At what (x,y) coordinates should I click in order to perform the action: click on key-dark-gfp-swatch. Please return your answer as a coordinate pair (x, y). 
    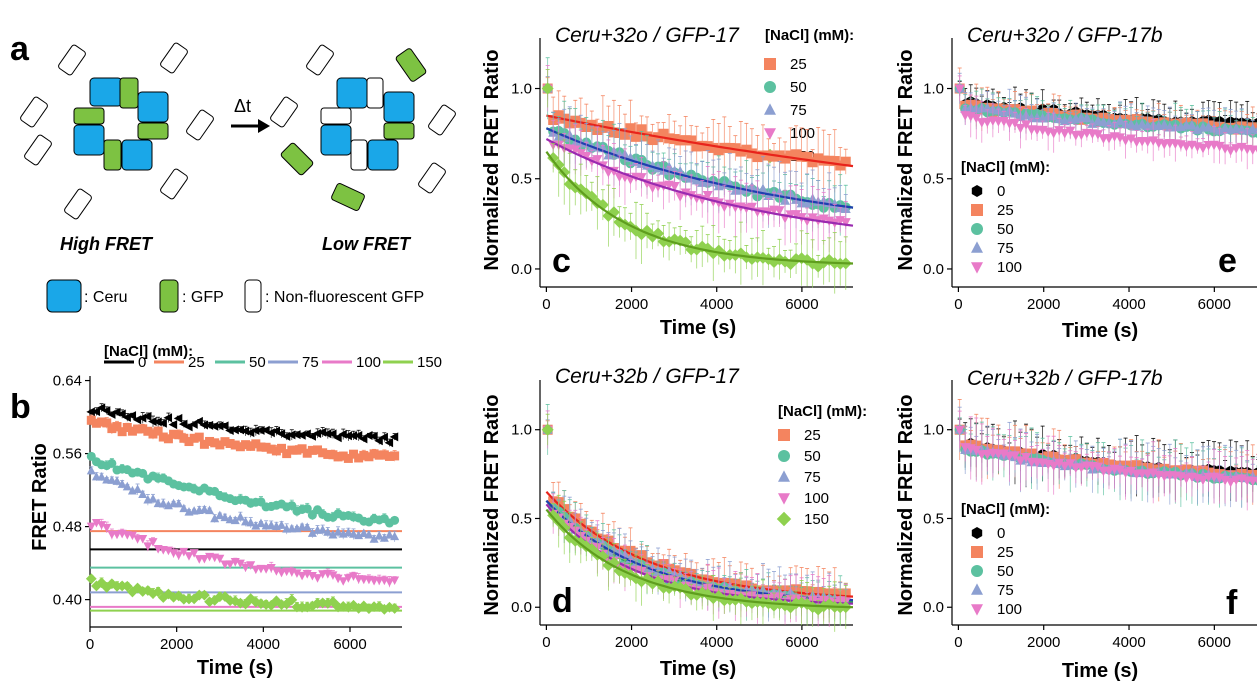
    Looking at the image, I should click on (253, 296).